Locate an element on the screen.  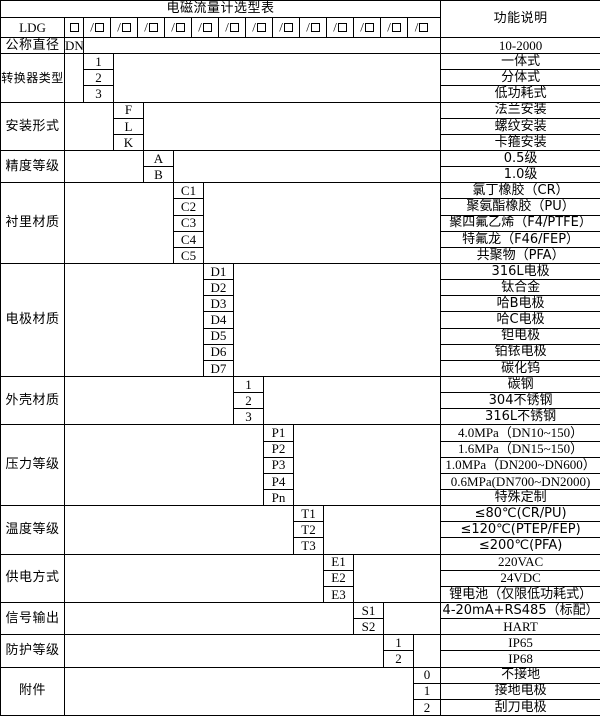
model-slot-13: / is located at coordinates (421, 28).